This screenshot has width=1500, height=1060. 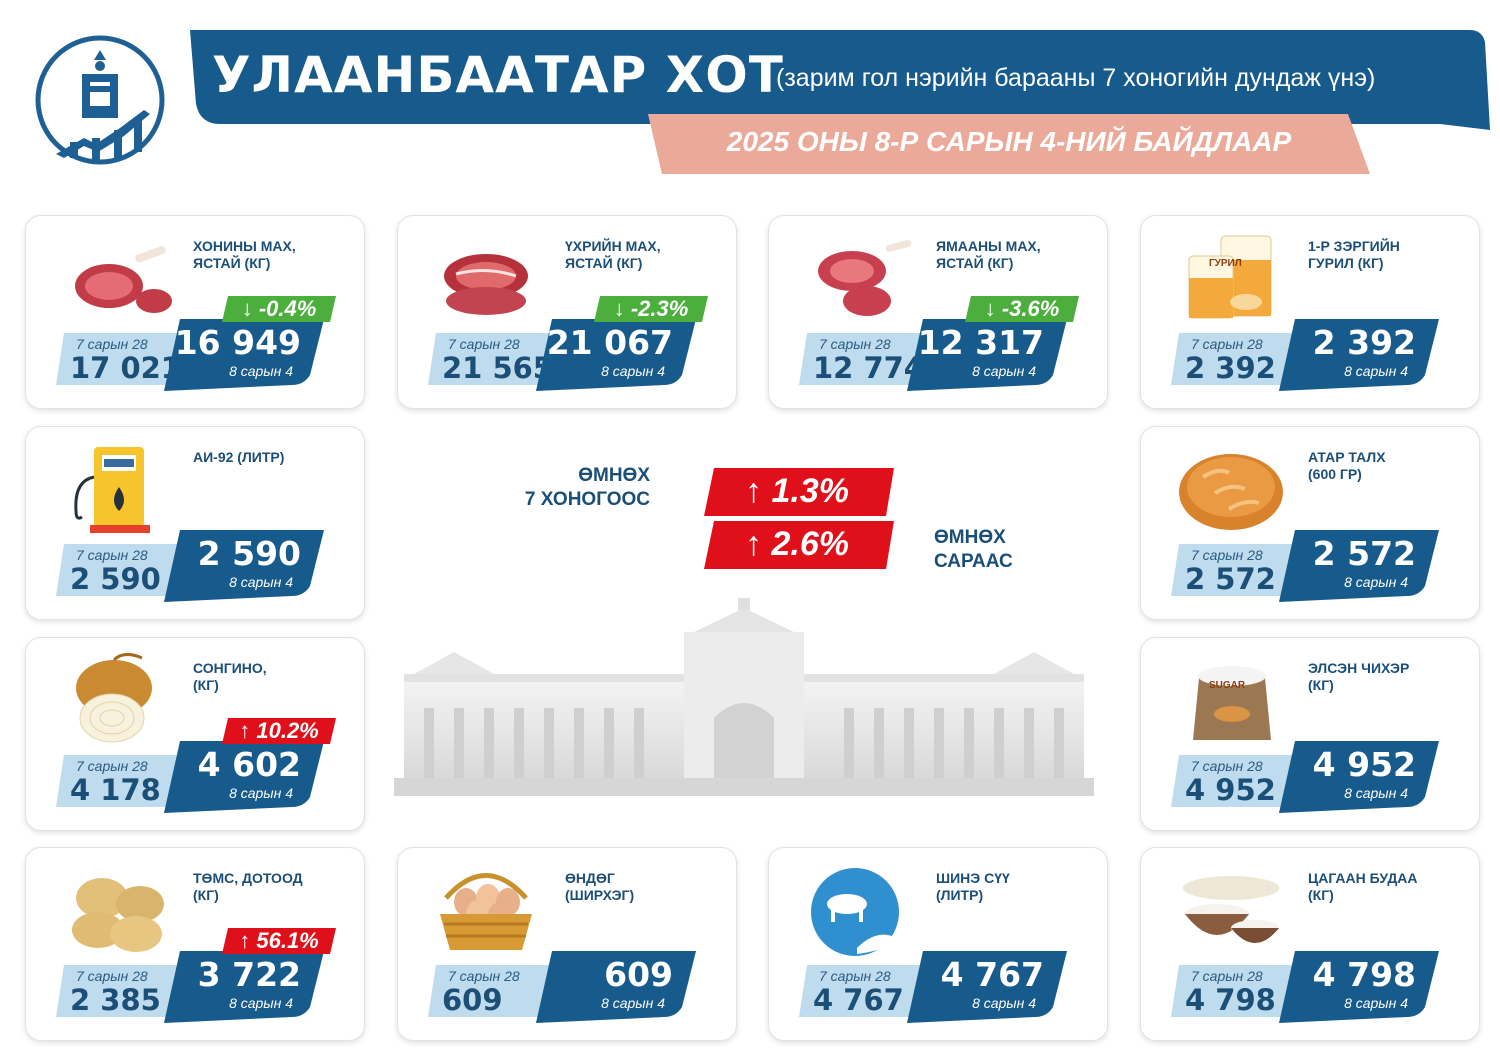 I want to click on current-price: 21 067, so click(x=609, y=342).